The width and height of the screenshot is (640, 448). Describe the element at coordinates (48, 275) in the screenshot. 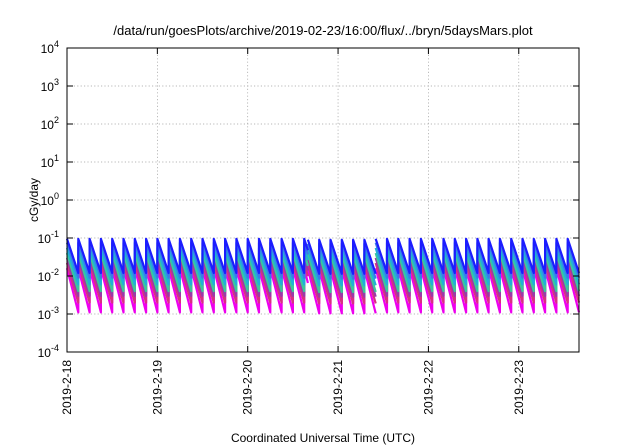

I see `y-tick-label: 10⁻²` at that location.